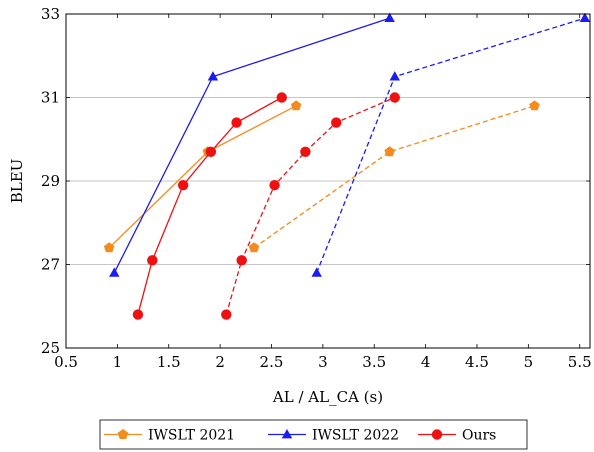 This screenshot has height=452, width=594. What do you see at coordinates (50, 98) in the screenshot?
I see `y-tick-label: 31` at bounding box center [50, 98].